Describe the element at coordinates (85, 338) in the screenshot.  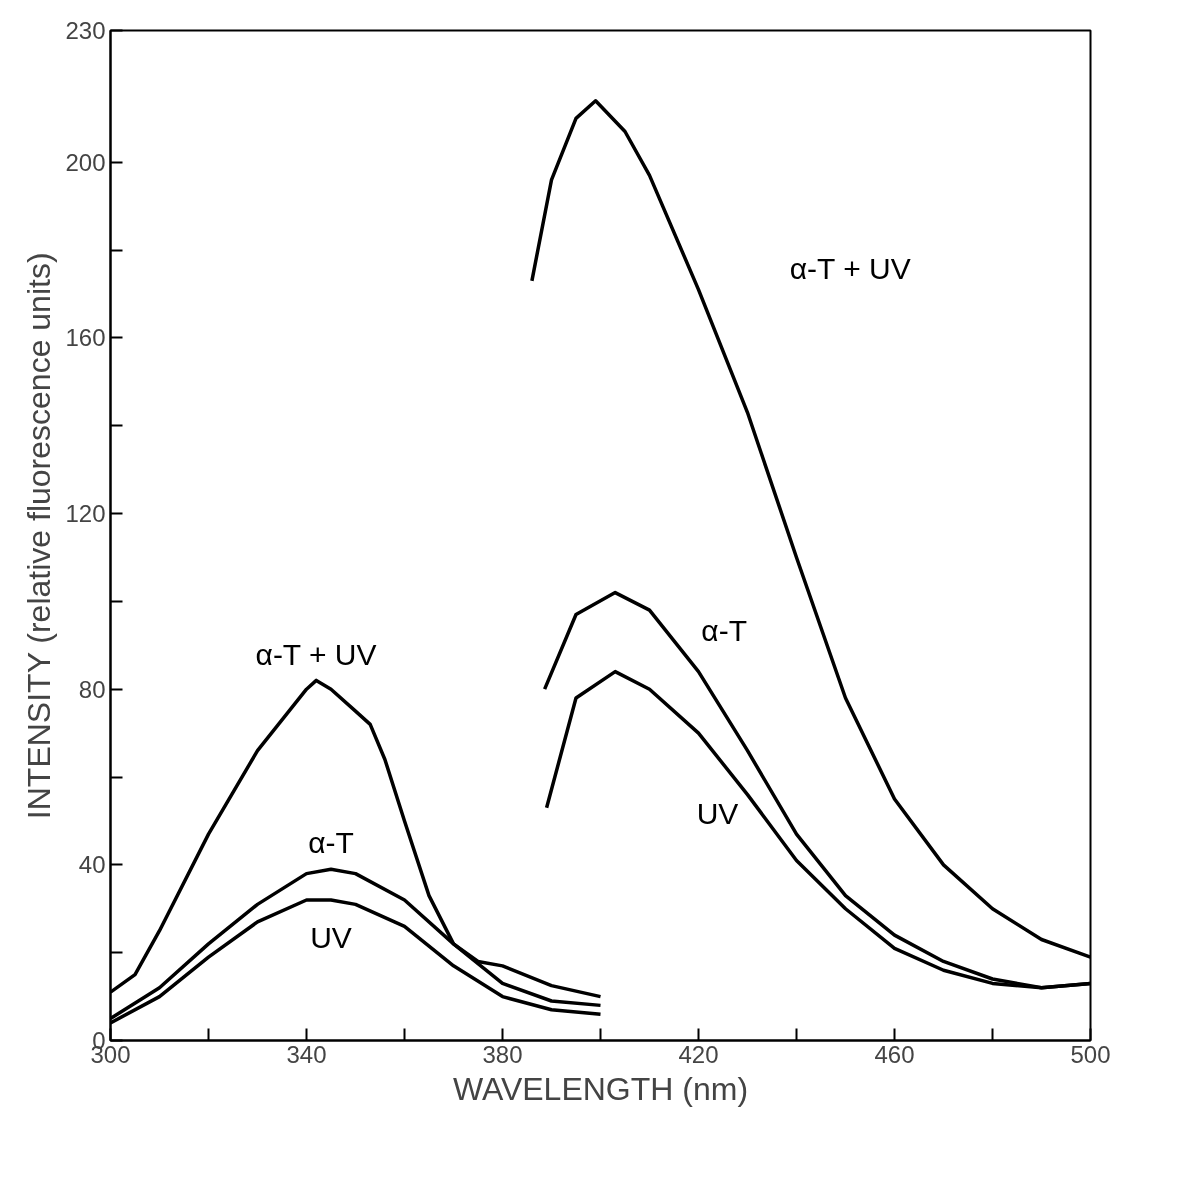
I see `y-tick-label: 160` at that location.